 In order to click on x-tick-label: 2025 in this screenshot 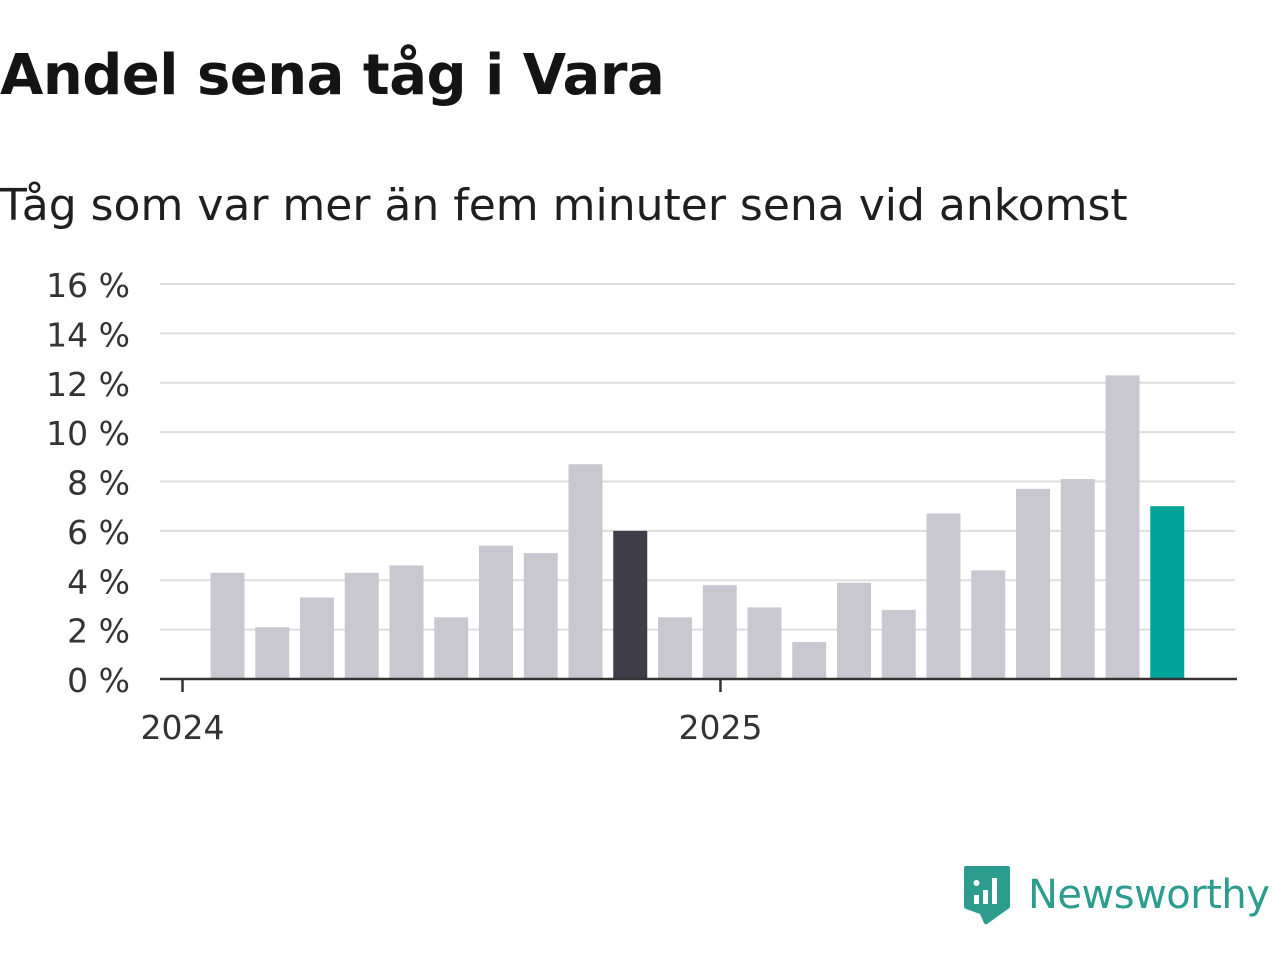, I will do `click(720, 727)`.